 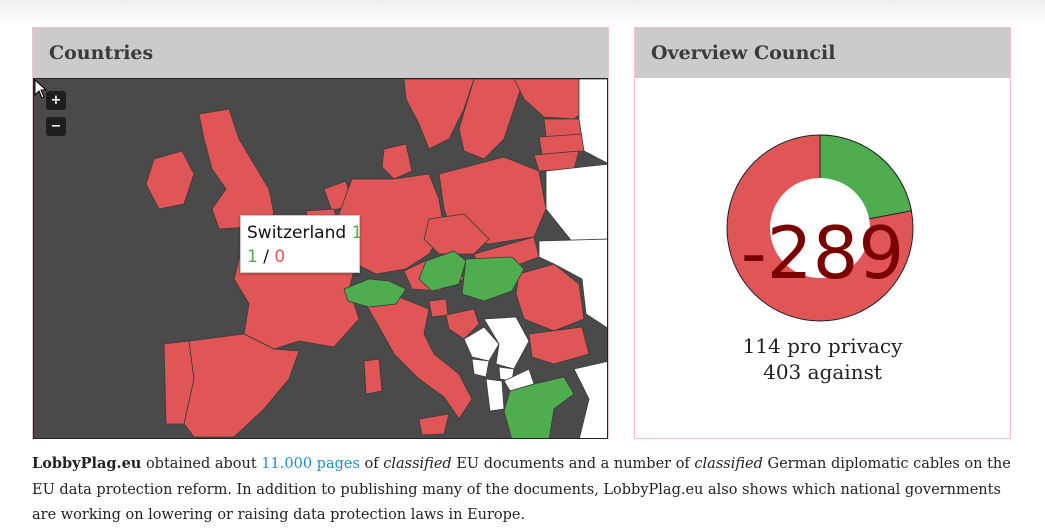 I want to click on country-ukraine, so click(x=572, y=283).